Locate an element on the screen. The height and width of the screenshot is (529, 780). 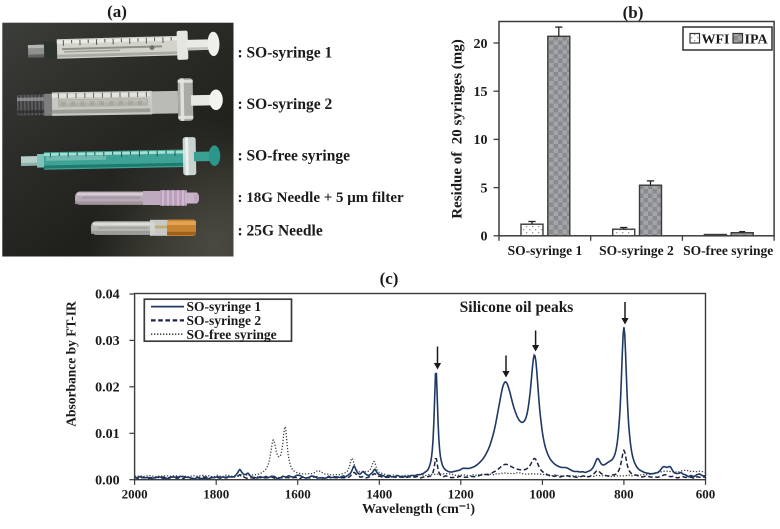
svg-text: 5 is located at coordinates (484, 188).